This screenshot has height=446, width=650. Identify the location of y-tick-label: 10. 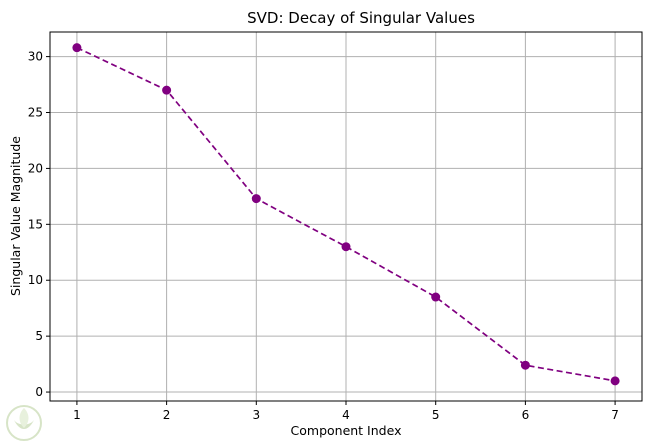
(35, 280).